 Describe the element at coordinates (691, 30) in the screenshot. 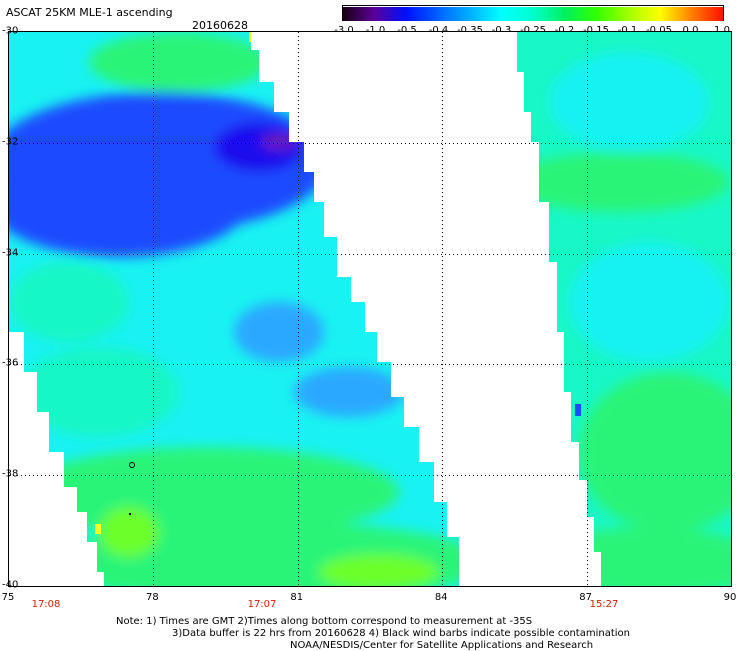

I see `colorbar-label: 0.0` at that location.